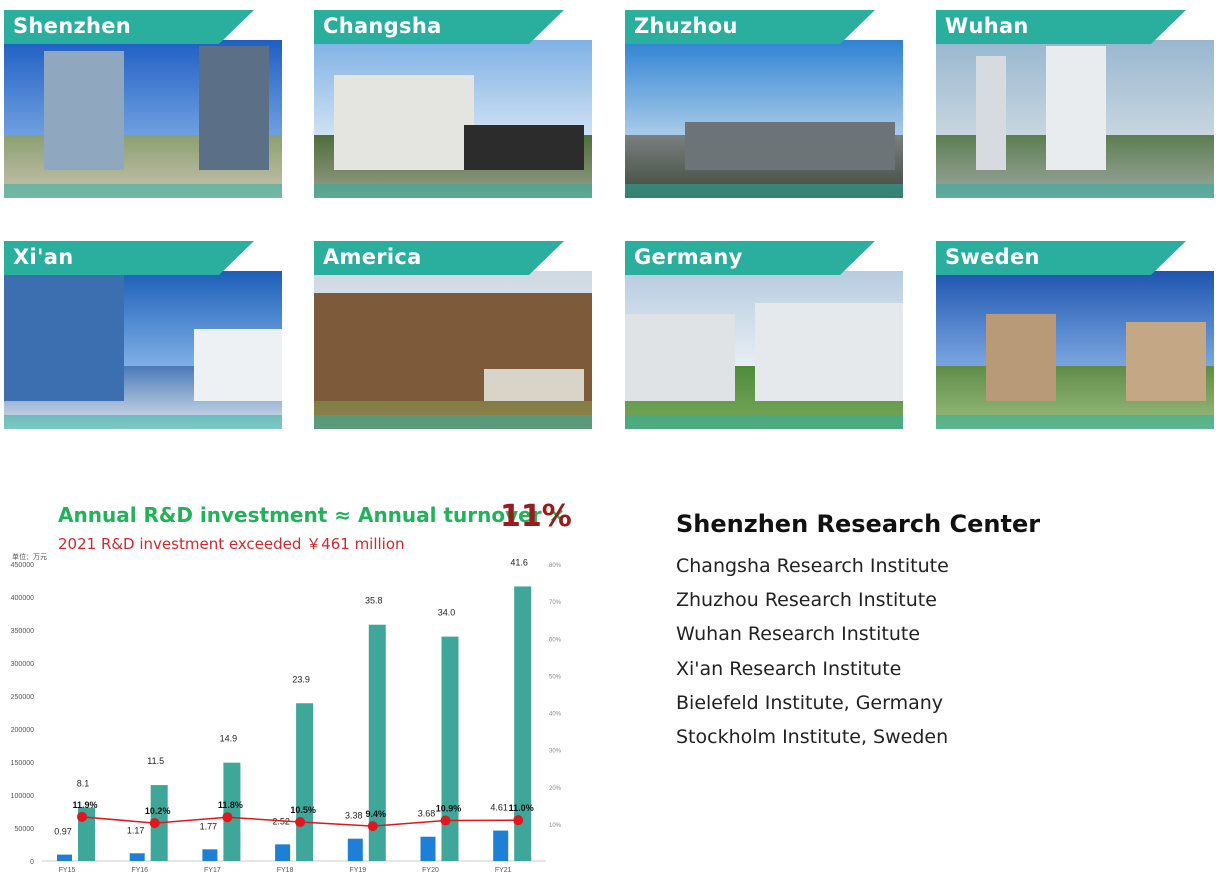  I want to click on y-left-tick-label: 300000, so click(22, 664).